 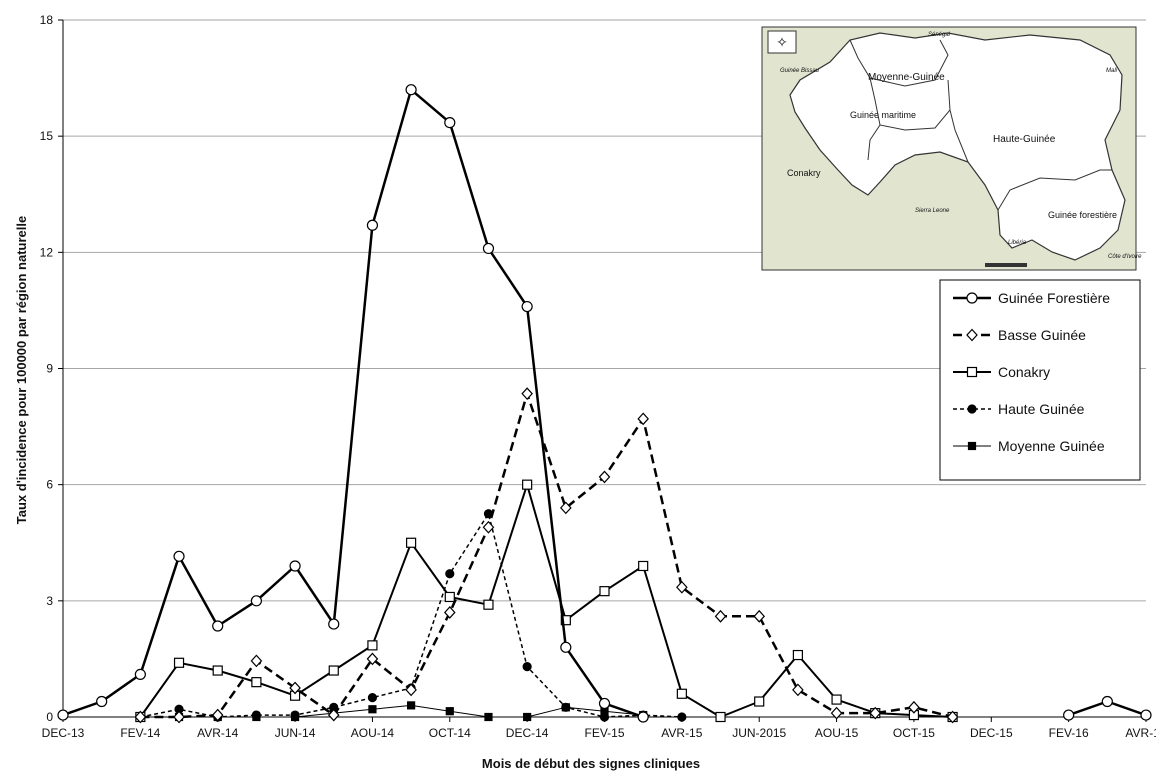 I want to click on y-tick-labels: 0 3 6 9 12 15 18, so click(x=47, y=368).